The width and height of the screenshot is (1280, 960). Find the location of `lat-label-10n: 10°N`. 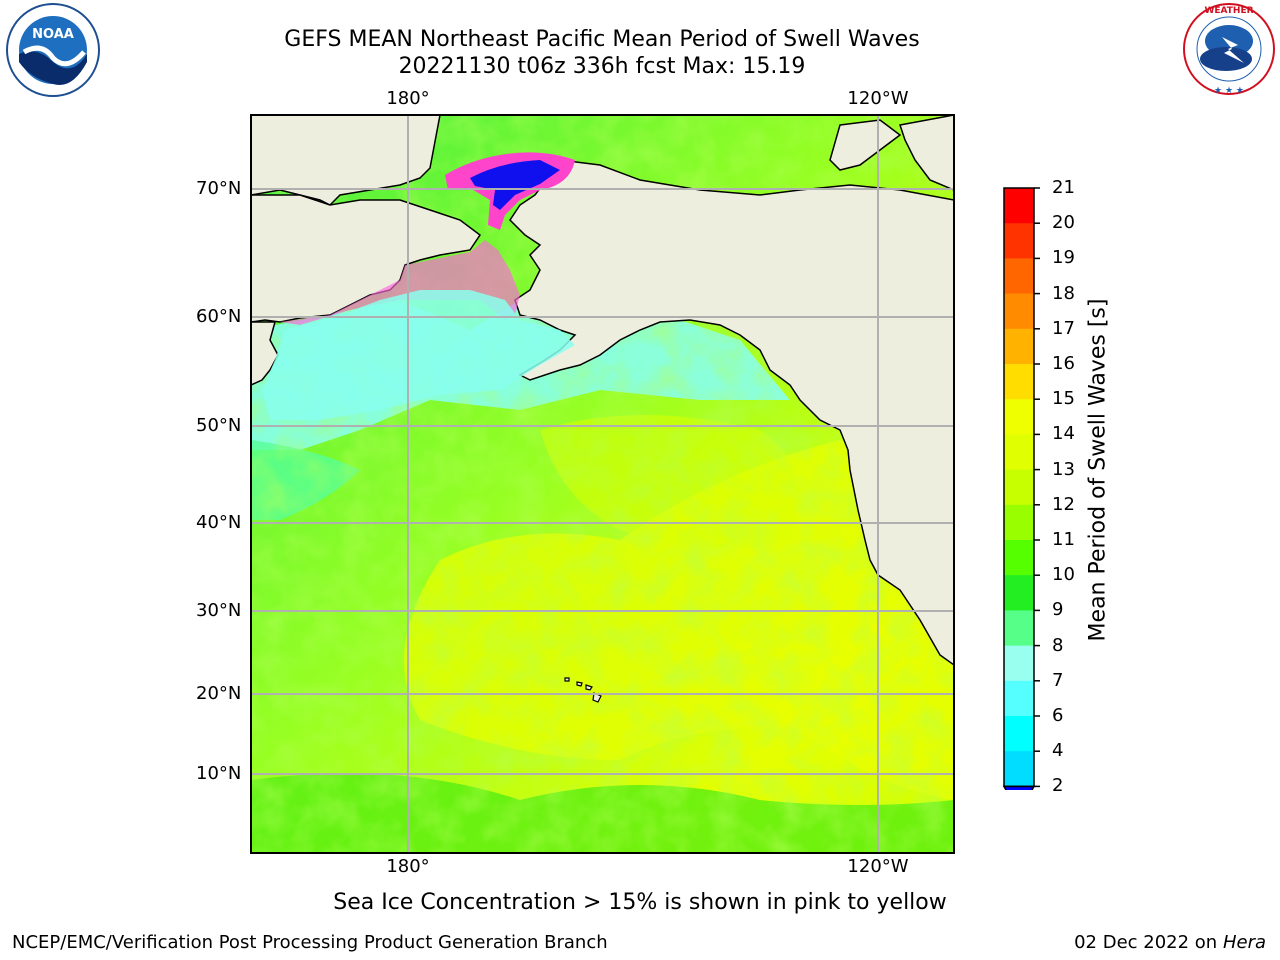

lat-label-10n: 10°N is located at coordinates (219, 773).